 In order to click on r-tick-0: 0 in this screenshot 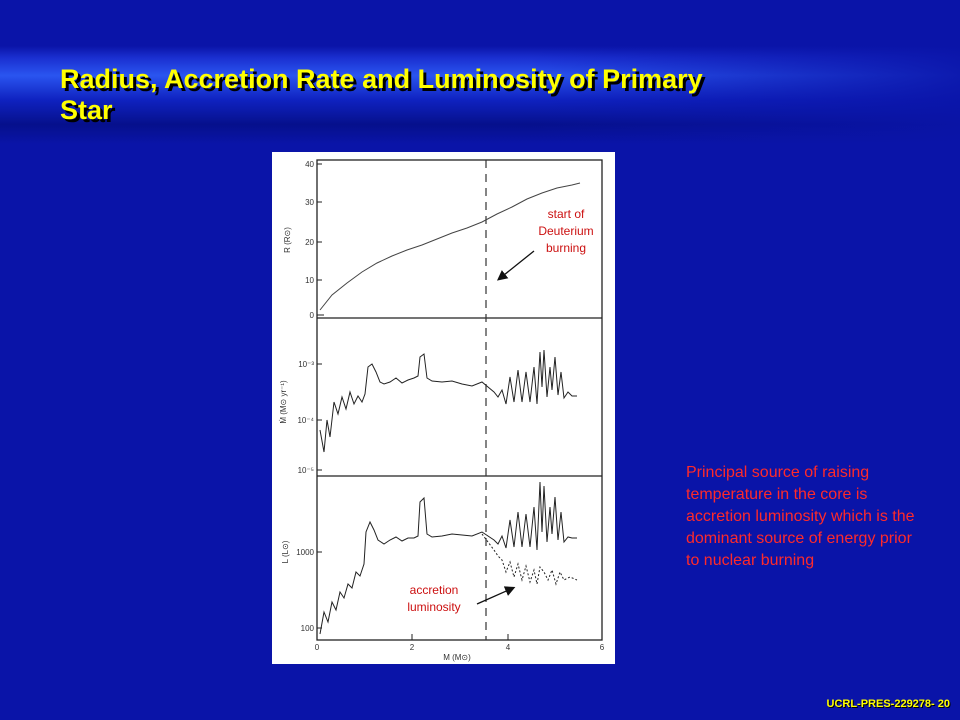, I will do `click(312, 315)`.